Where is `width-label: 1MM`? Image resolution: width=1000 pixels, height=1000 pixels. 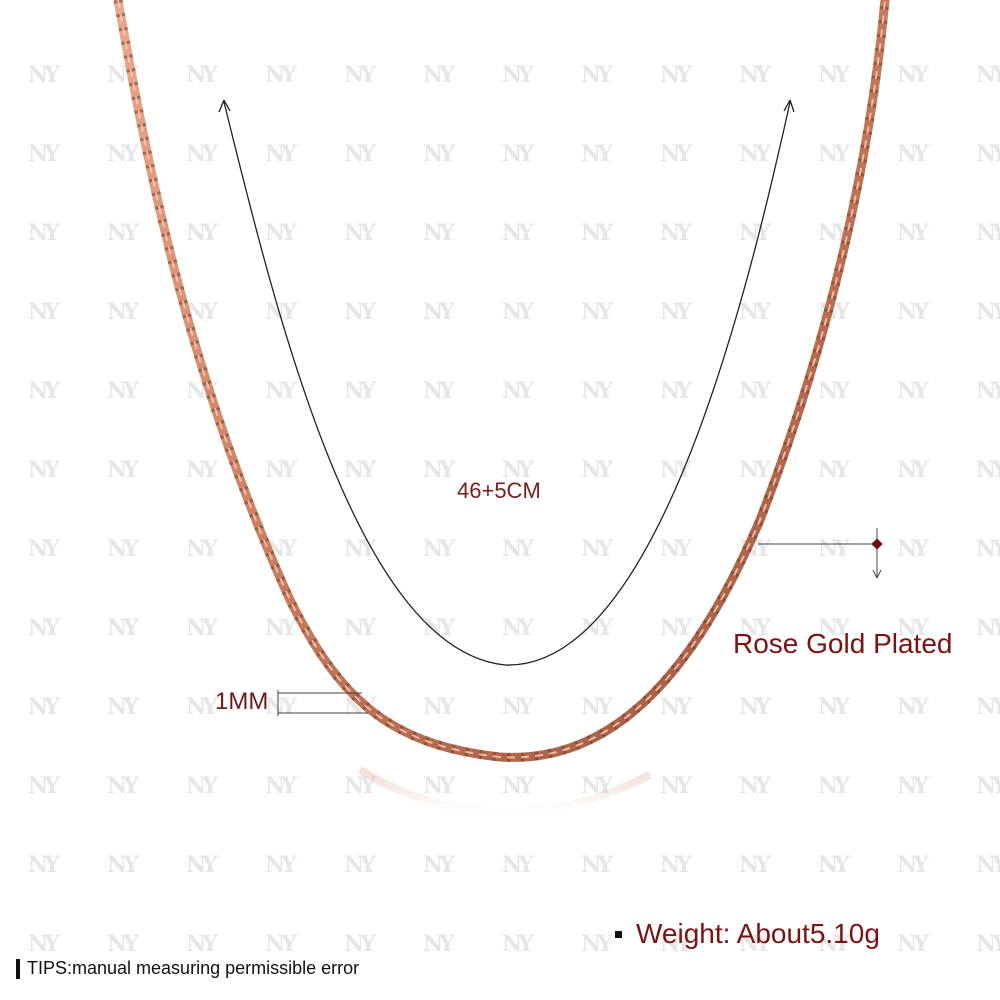
width-label: 1MM is located at coordinates (242, 701).